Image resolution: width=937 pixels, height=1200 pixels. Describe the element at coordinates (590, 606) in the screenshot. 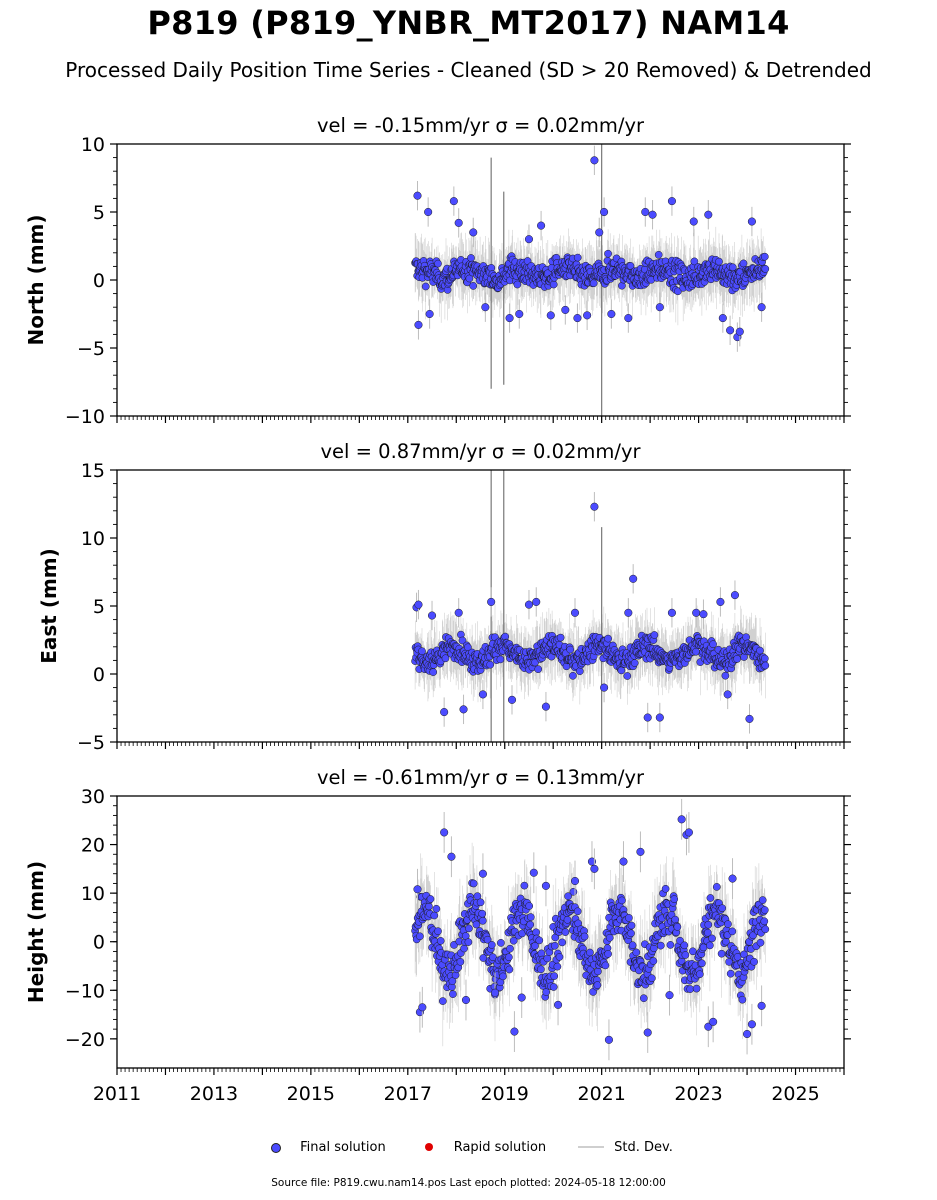

I see `plot-area` at that location.